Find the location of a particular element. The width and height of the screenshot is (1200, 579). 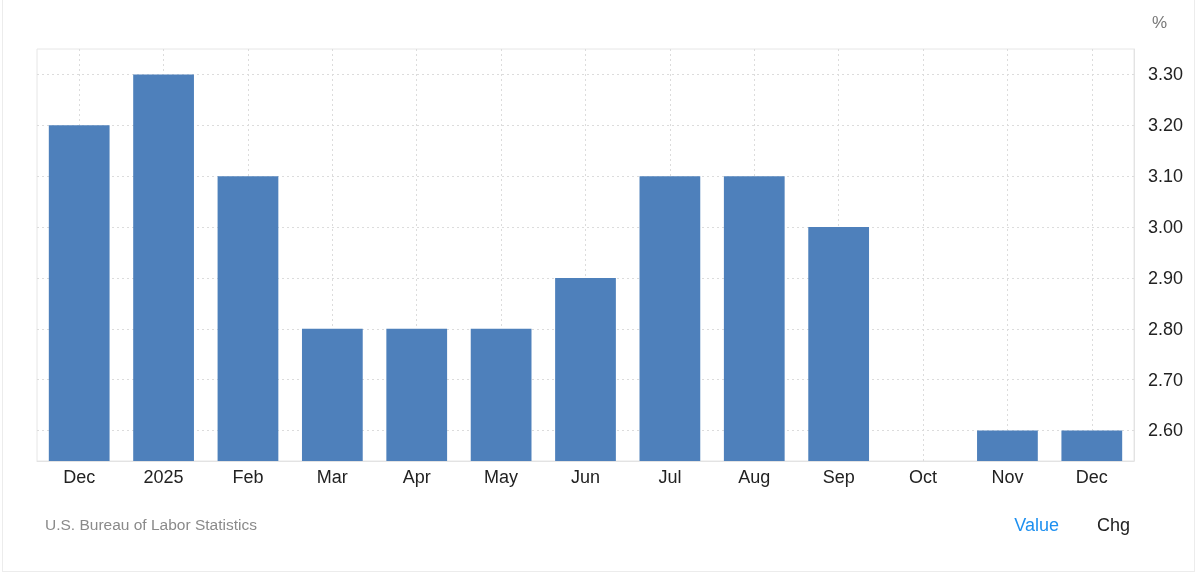

y-tick-label: 2.80 is located at coordinates (1166, 328).